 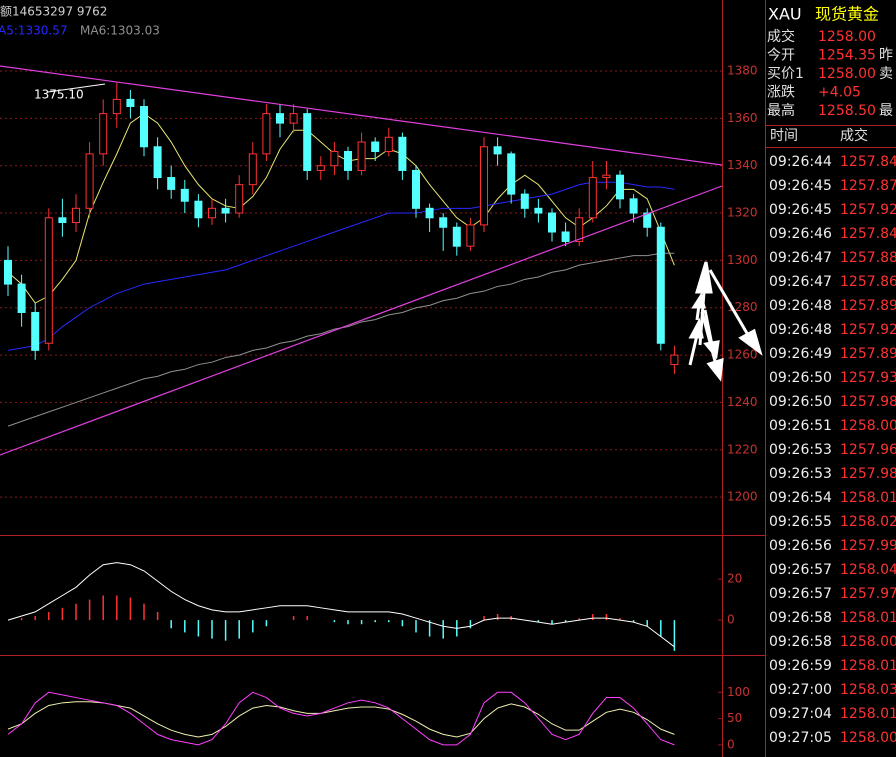 I want to click on y-tick-label: 50, so click(x=734, y=718).